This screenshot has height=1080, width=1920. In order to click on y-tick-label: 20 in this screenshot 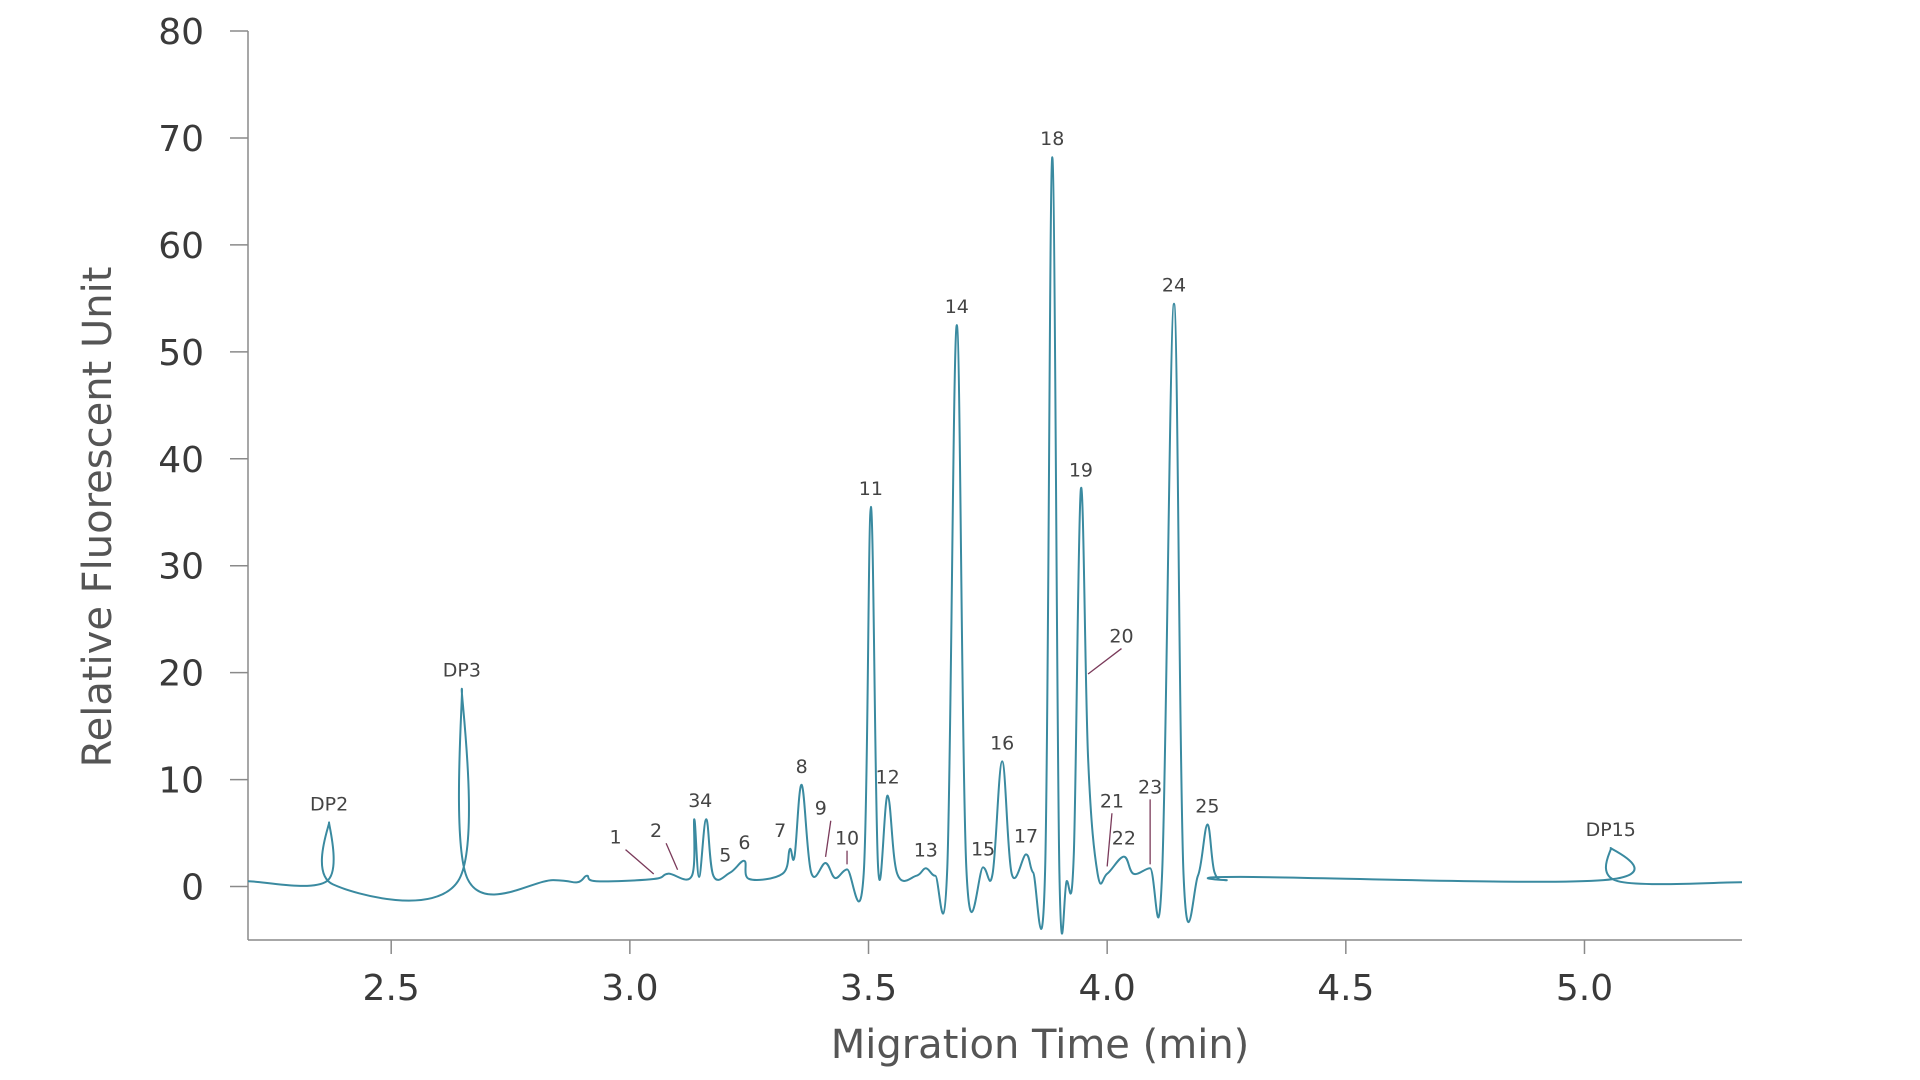, I will do `click(181, 674)`.